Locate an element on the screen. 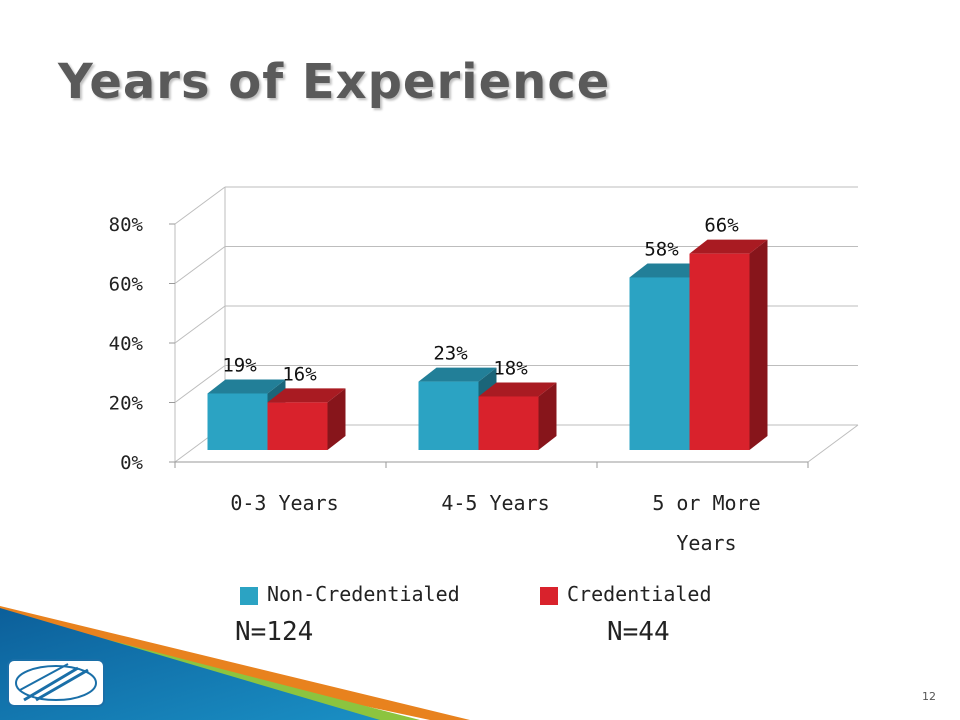 This screenshot has height=720, width=960. data-label: 58% is located at coordinates (661, 249).